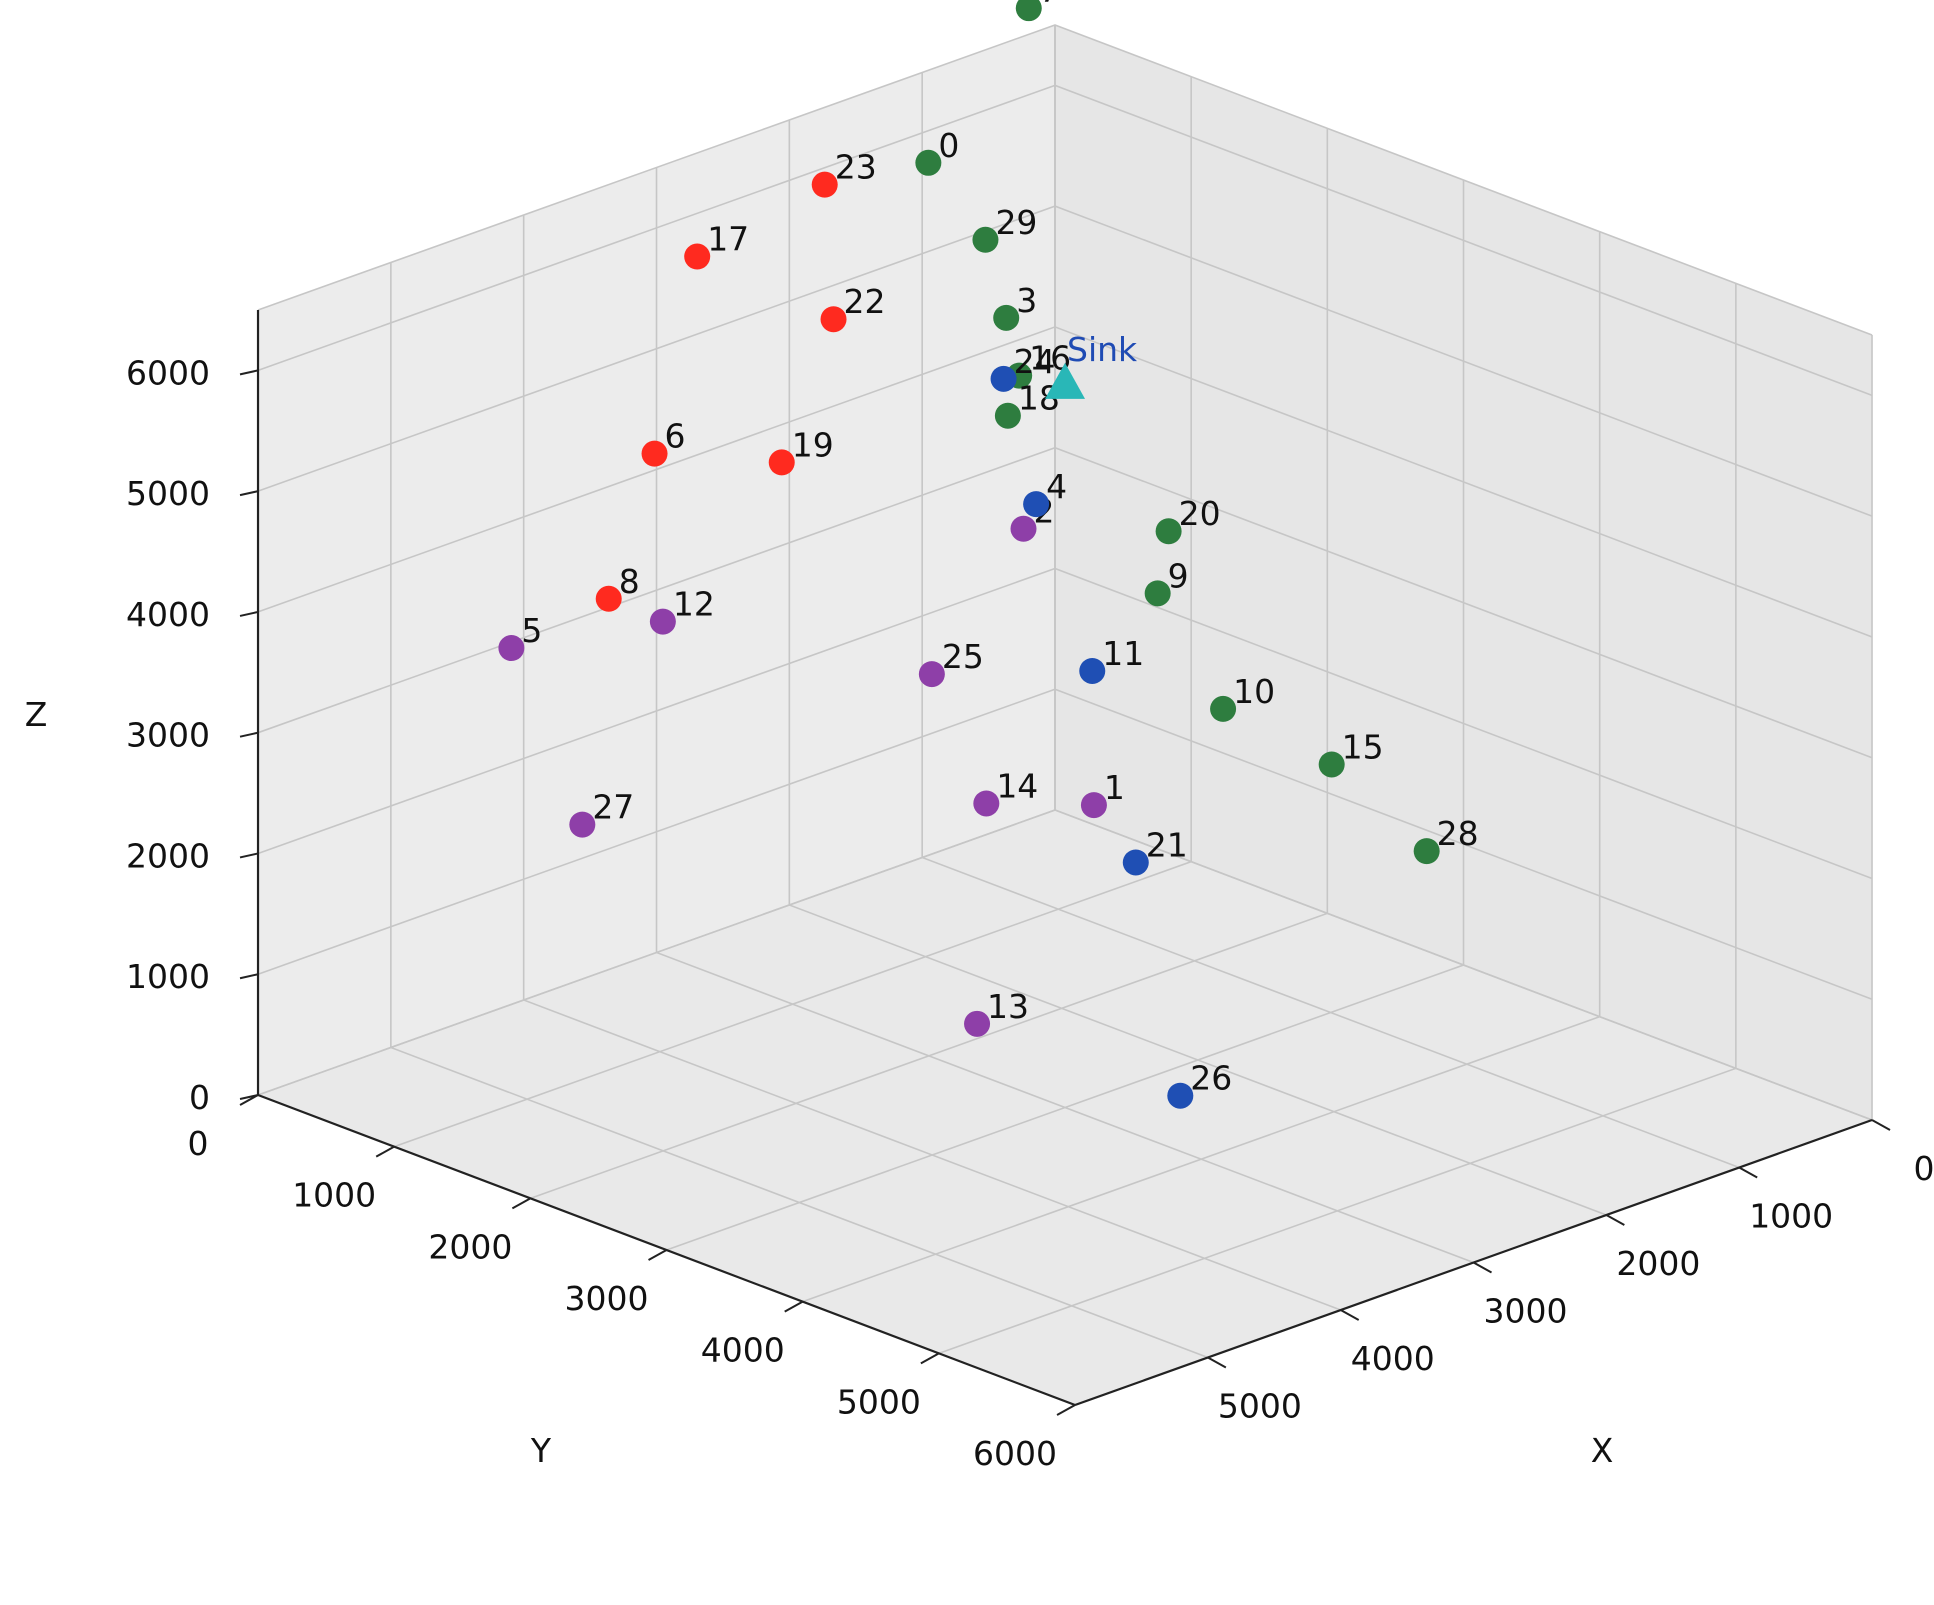 This screenshot has width=1934, height=1605. I want to click on data-label-15: 15, so click(1363, 746).